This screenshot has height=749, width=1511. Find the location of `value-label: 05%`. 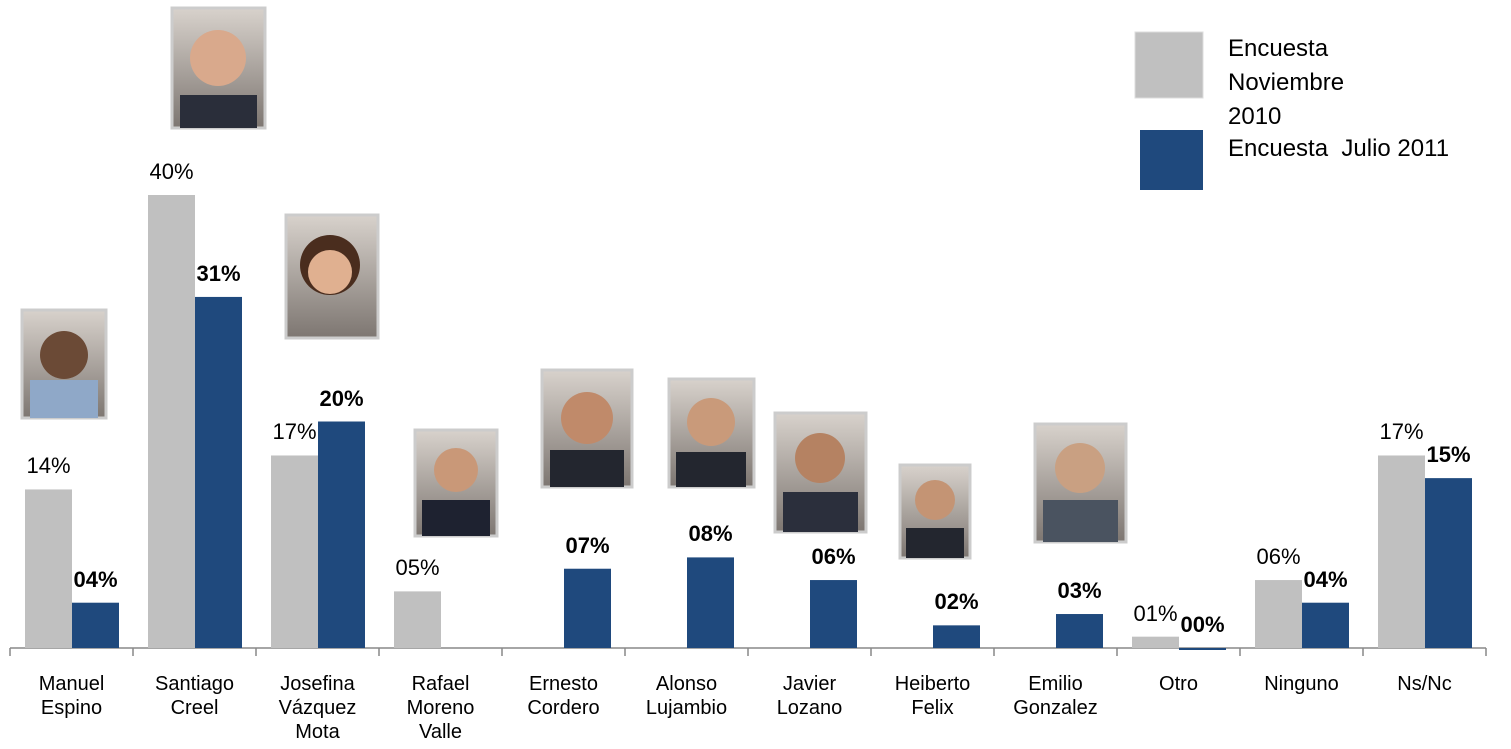

value-label: 05% is located at coordinates (417, 568).